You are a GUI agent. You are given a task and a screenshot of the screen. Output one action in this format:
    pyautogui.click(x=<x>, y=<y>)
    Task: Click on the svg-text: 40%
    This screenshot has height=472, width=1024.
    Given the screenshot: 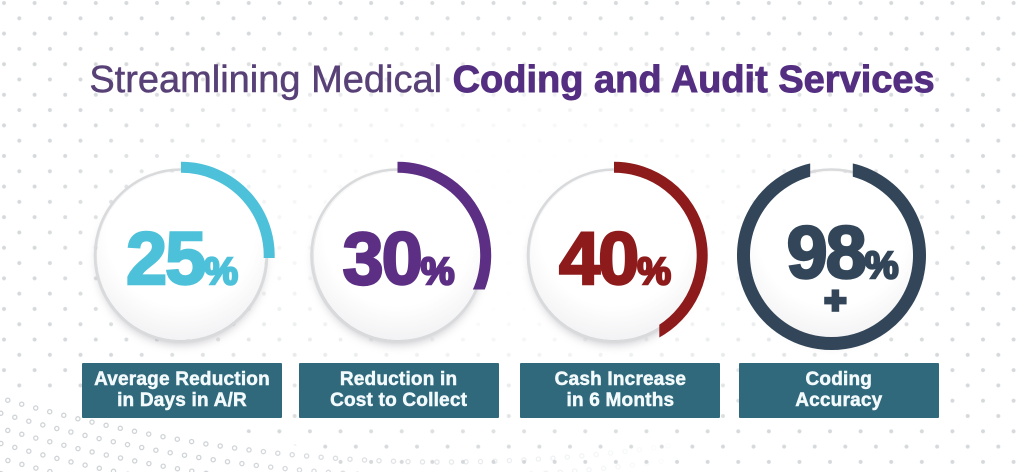 What is the action you would take?
    pyautogui.click(x=614, y=258)
    